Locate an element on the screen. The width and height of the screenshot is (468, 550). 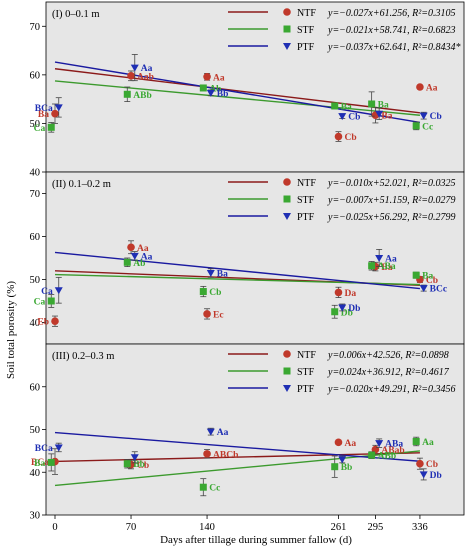
significance-label: ABab is located at coordinates (392, 451).